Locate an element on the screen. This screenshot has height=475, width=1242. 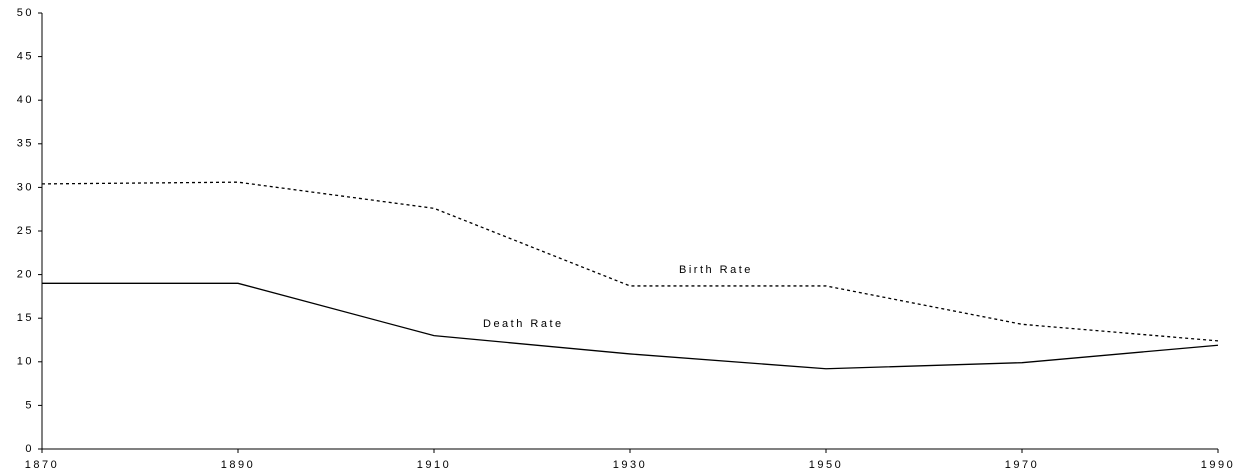
x-tick-label: 1870 is located at coordinates (42, 465).